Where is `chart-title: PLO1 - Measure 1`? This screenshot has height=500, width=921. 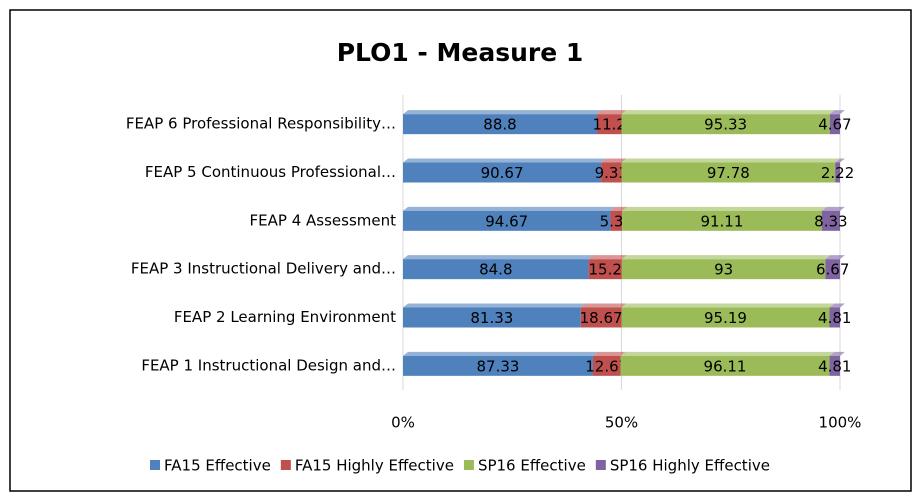 chart-title: PLO1 - Measure 1 is located at coordinates (460, 52).